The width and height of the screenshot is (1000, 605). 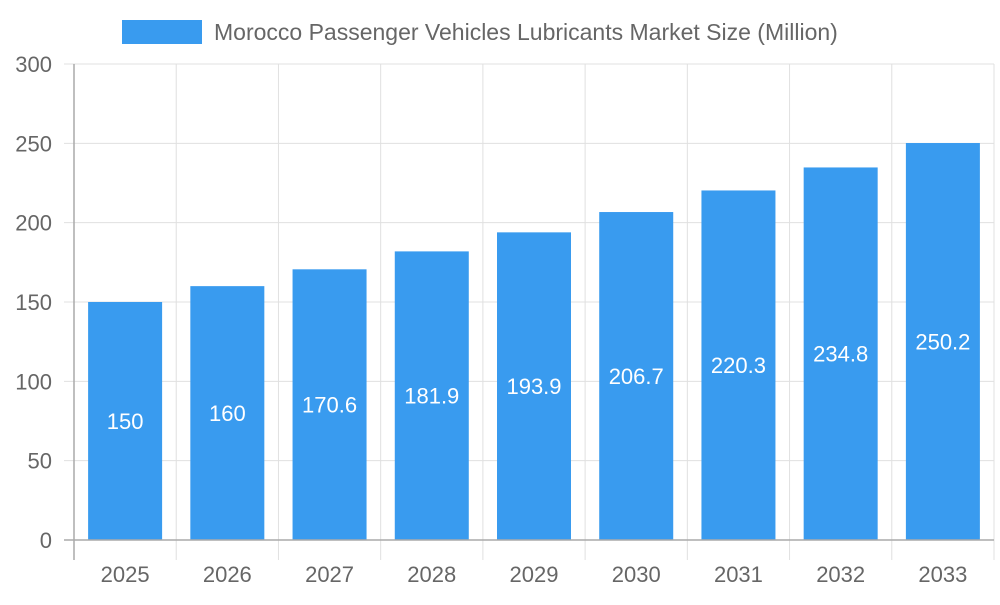 I want to click on bar-data-label: 206.7, so click(x=636, y=376).